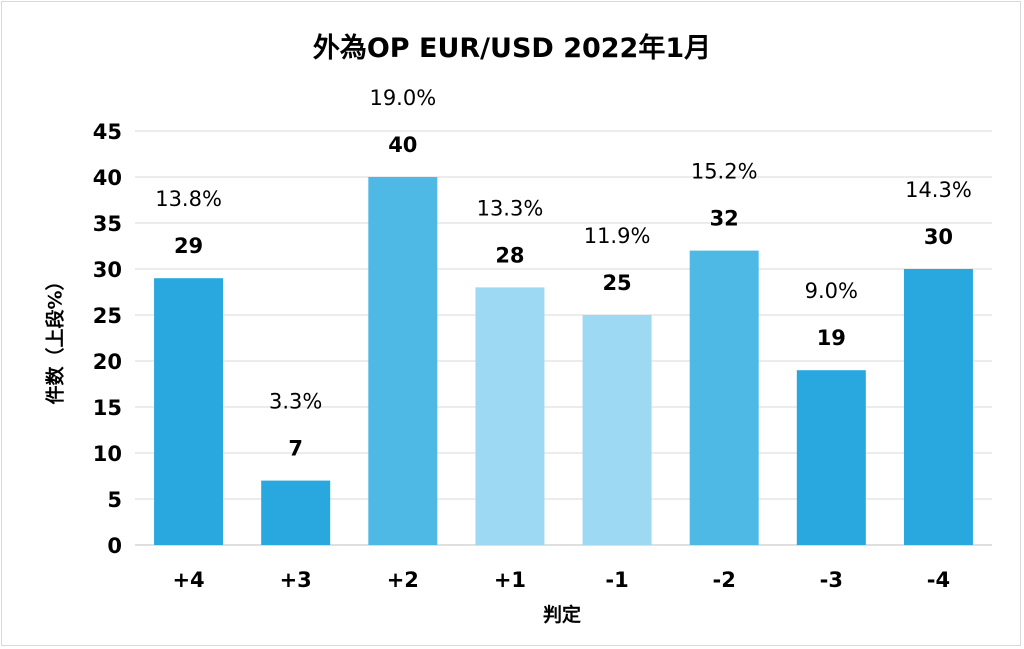  Describe the element at coordinates (295, 449) in the screenshot. I see `data-label: 7` at that location.